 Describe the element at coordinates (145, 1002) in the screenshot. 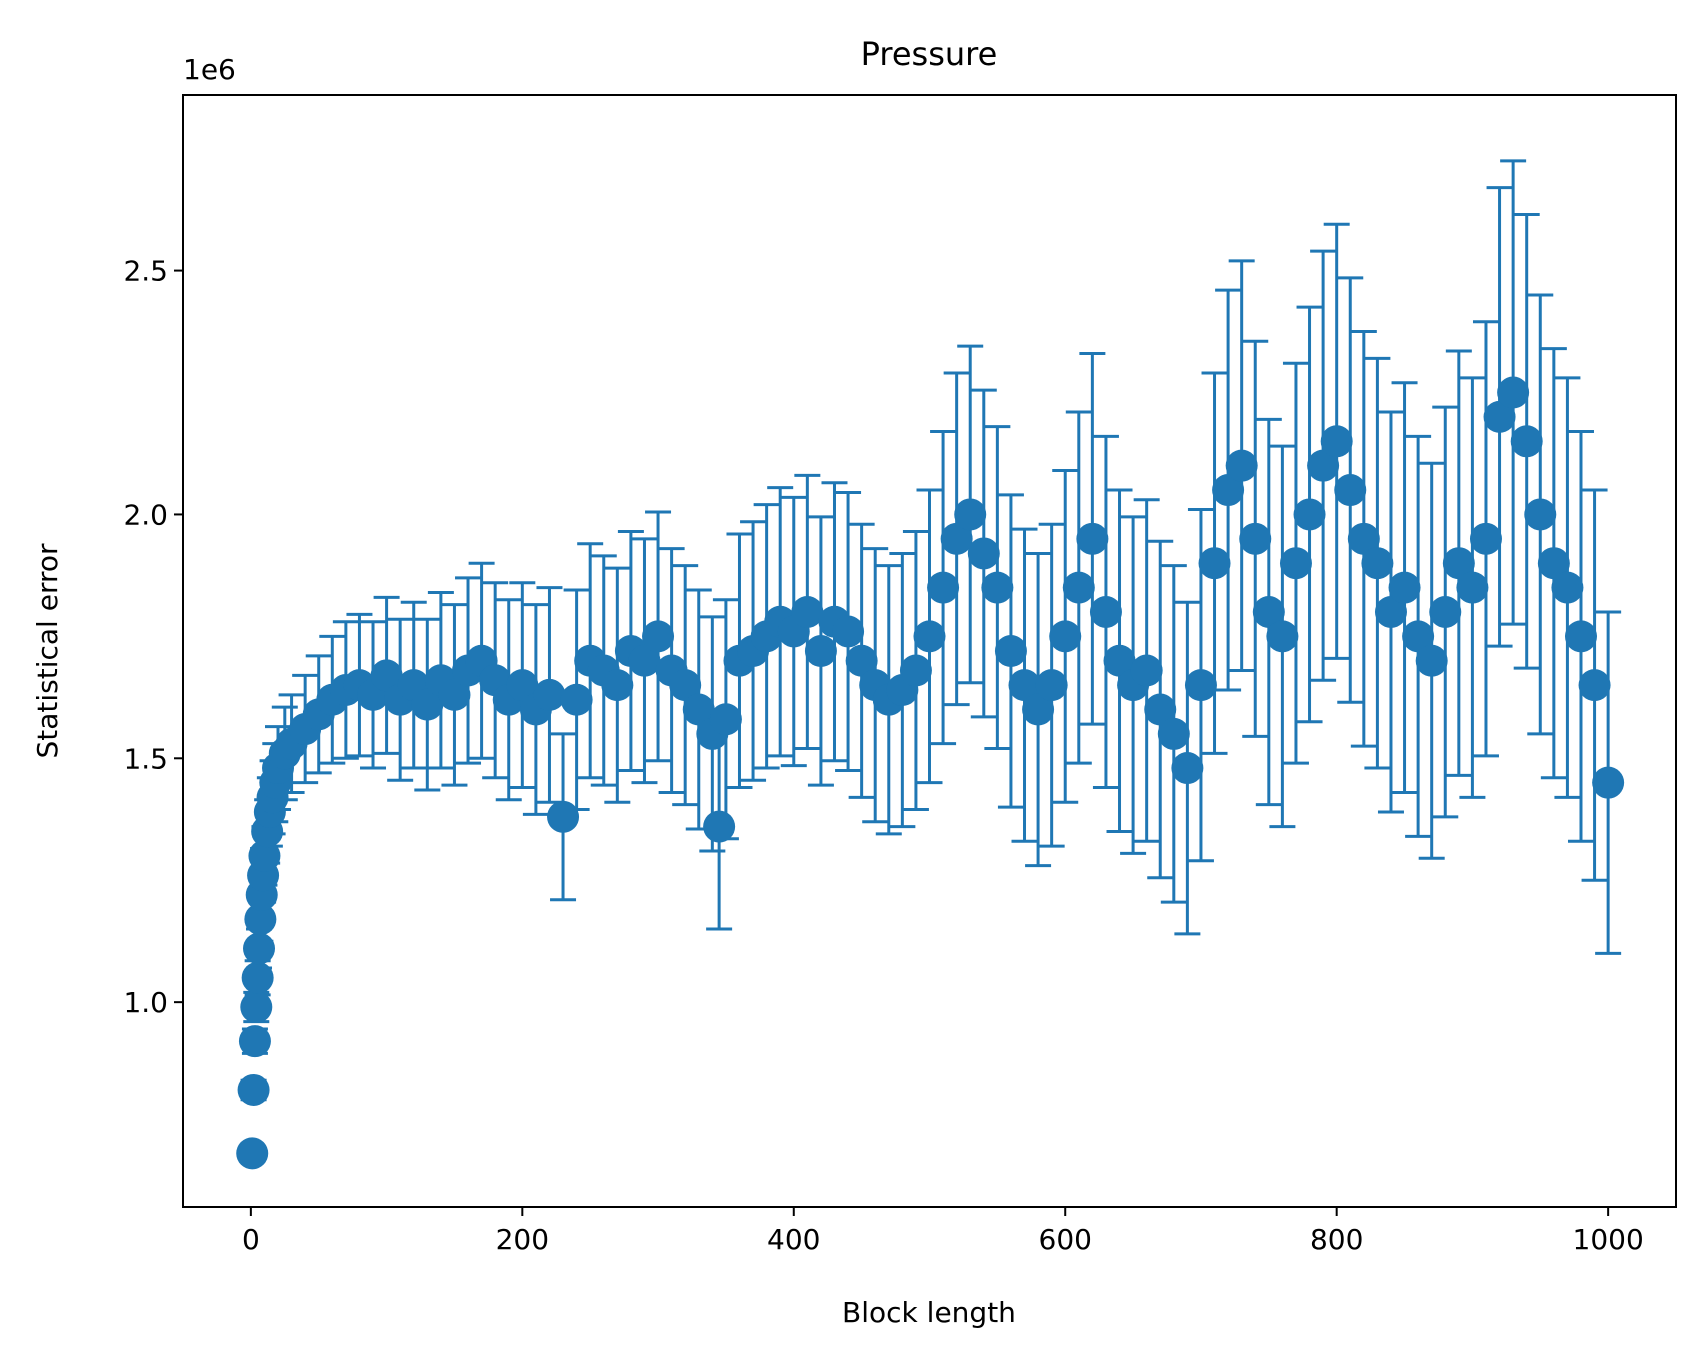

I see `y-tick-label: 1.0` at that location.